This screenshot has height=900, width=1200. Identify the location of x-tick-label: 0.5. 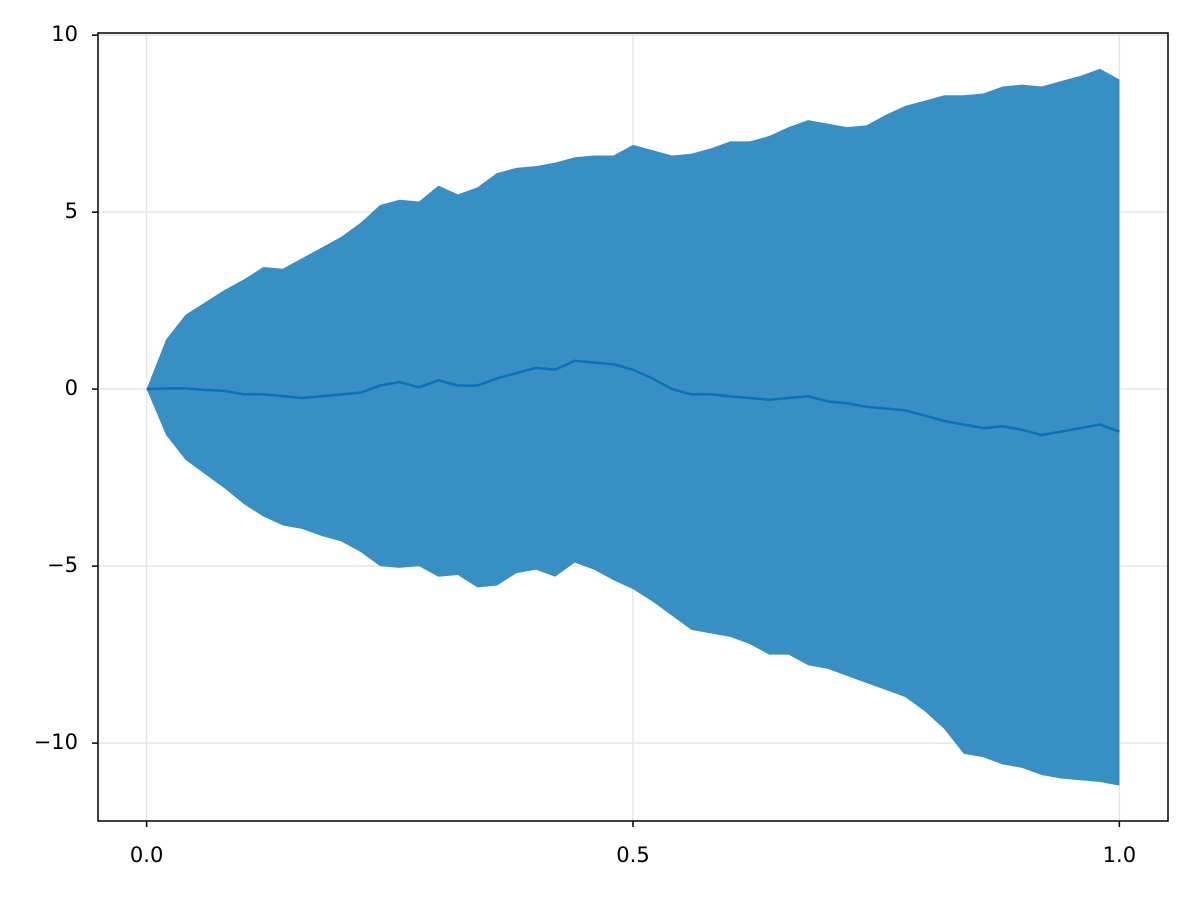
(632, 855).